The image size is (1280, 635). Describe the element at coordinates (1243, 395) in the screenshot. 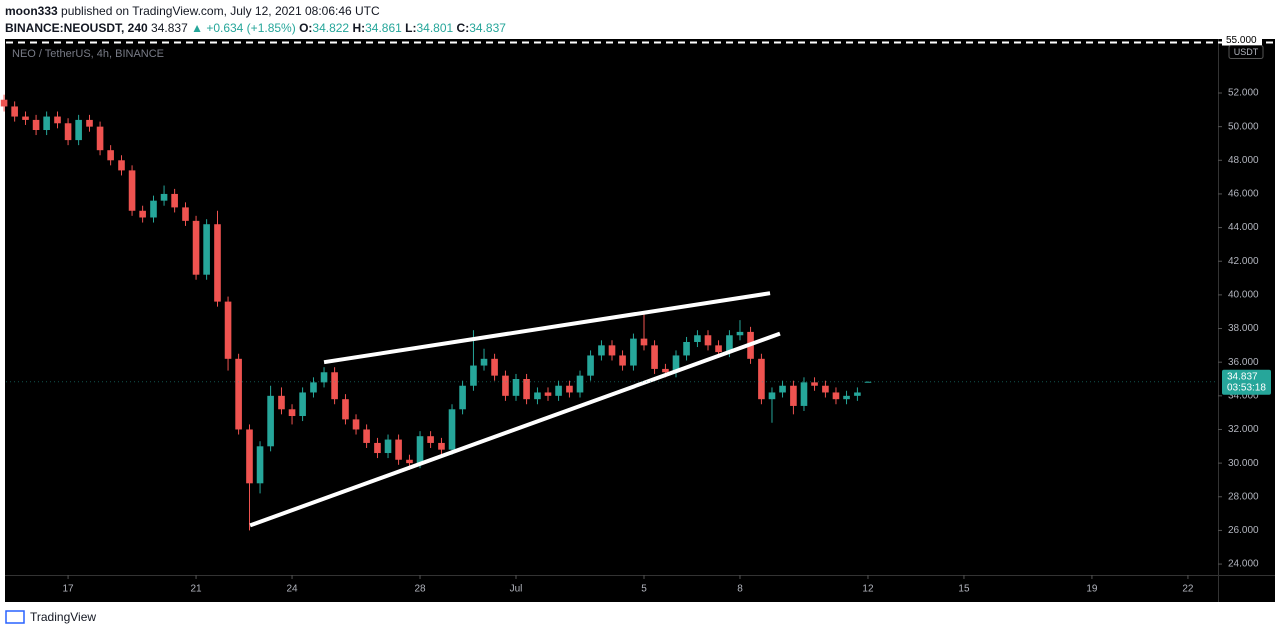

I see `y-tick-label: 34.000` at that location.